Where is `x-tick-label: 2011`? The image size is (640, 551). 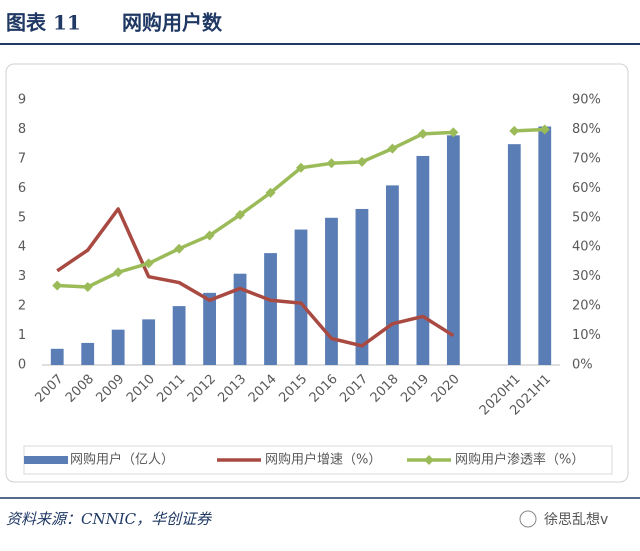 x-tick-label: 2011 is located at coordinates (171, 389).